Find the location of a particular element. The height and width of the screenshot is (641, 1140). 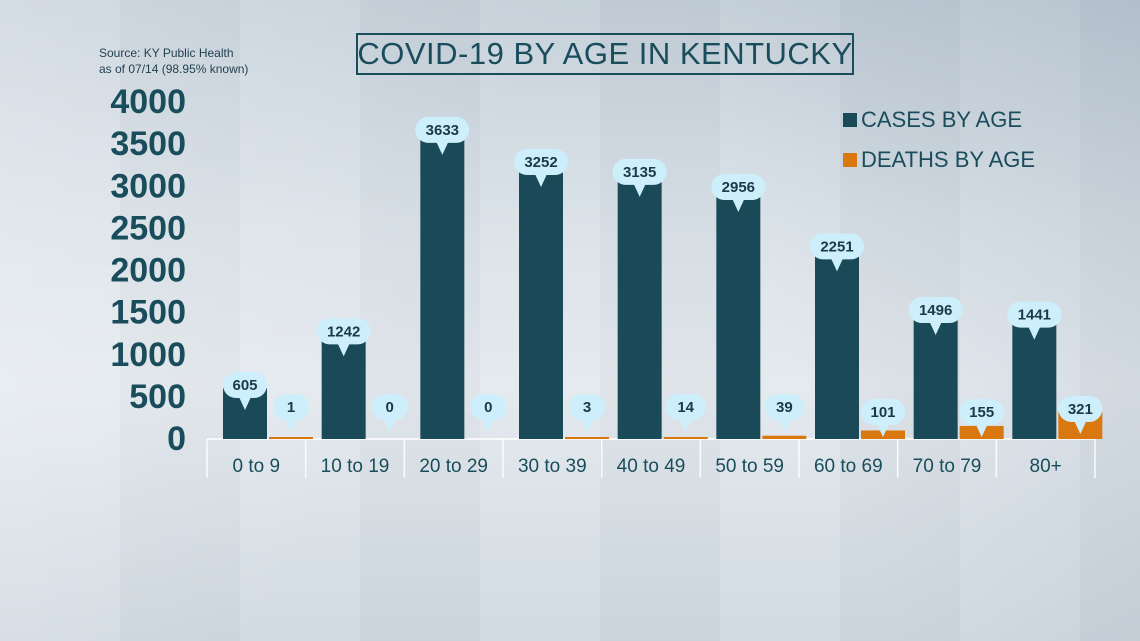

data-label: 155 is located at coordinates (981, 412).